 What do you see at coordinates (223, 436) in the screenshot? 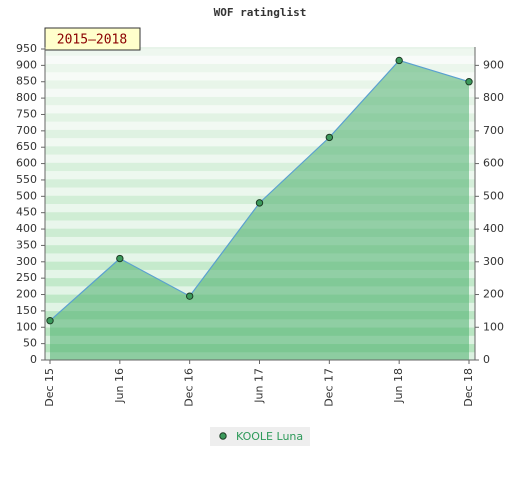
I see `legend-marker` at bounding box center [223, 436].